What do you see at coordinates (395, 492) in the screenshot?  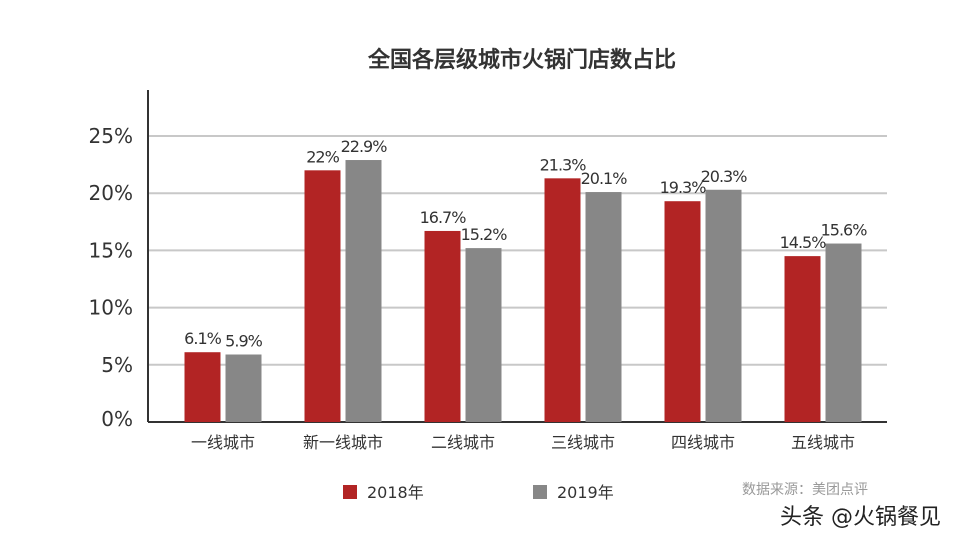 I see `legend-label: 2018年` at bounding box center [395, 492].